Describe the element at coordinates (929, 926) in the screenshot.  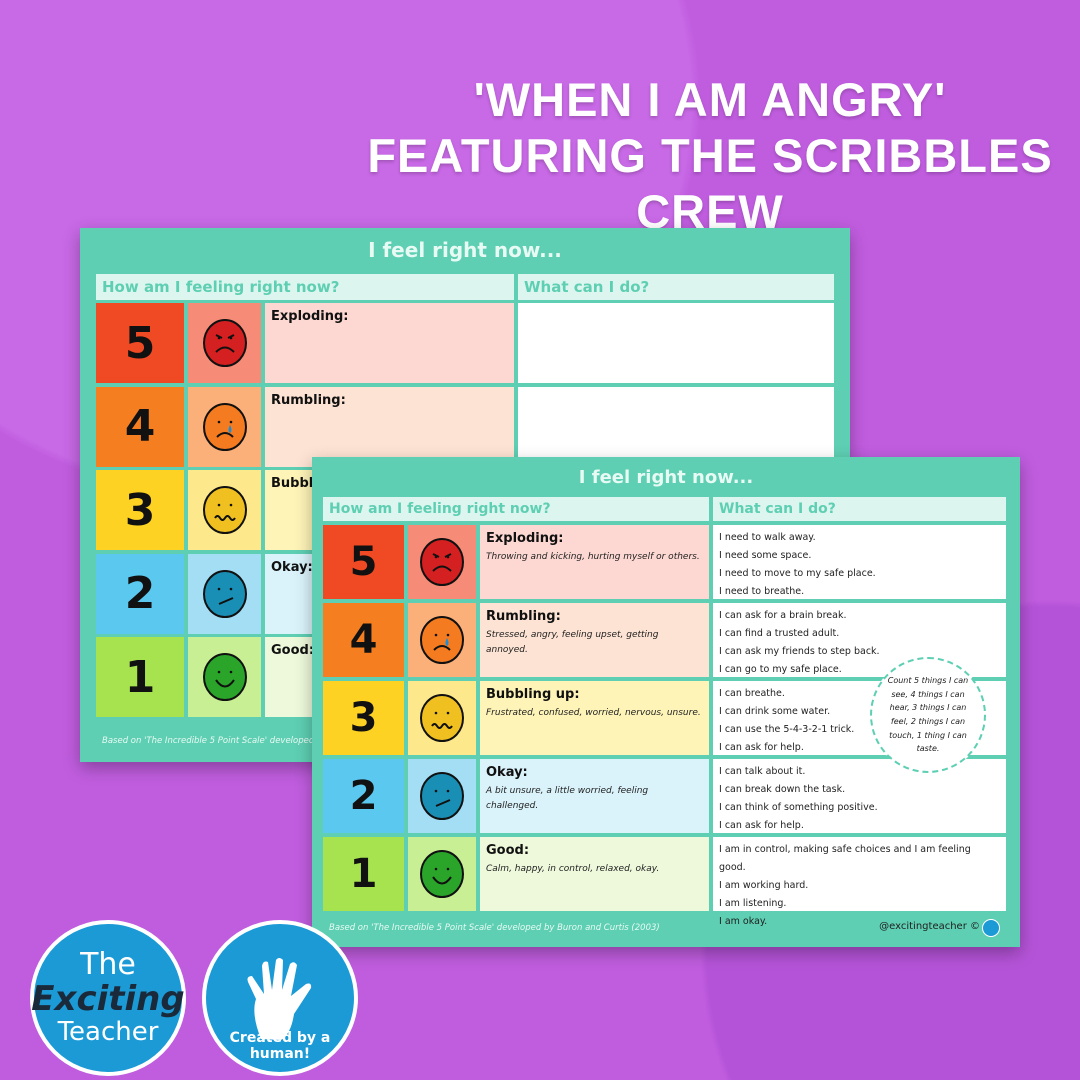
I see `credit-handle: @excitingteacher ©` at that location.